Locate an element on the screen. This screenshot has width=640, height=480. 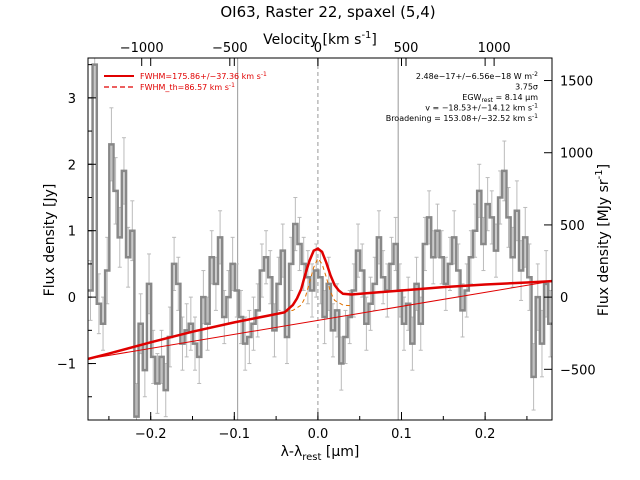
top-tick-label: −500 is located at coordinates (230, 48).